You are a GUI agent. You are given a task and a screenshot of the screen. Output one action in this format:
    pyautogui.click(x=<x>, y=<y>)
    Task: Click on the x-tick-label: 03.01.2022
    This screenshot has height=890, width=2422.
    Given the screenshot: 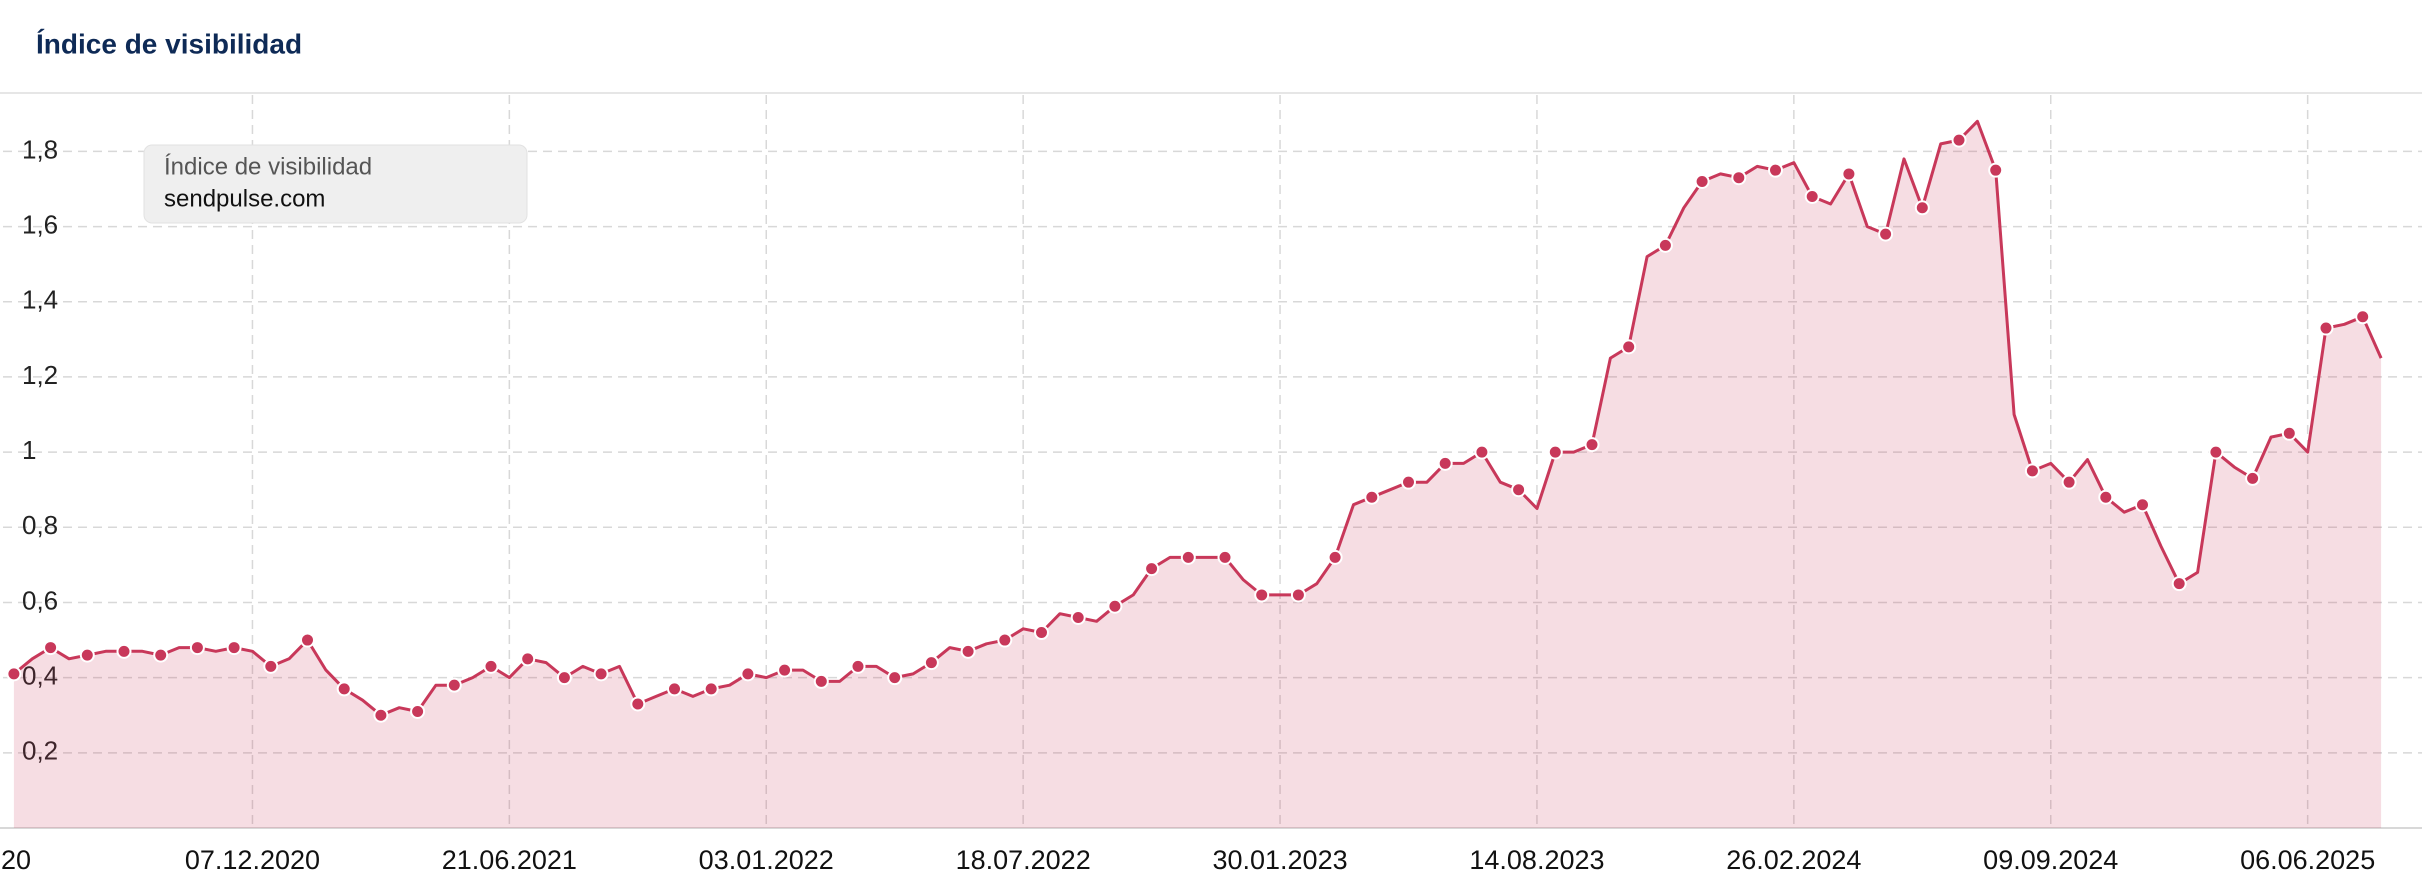 What is the action you would take?
    pyautogui.click(x=766, y=860)
    